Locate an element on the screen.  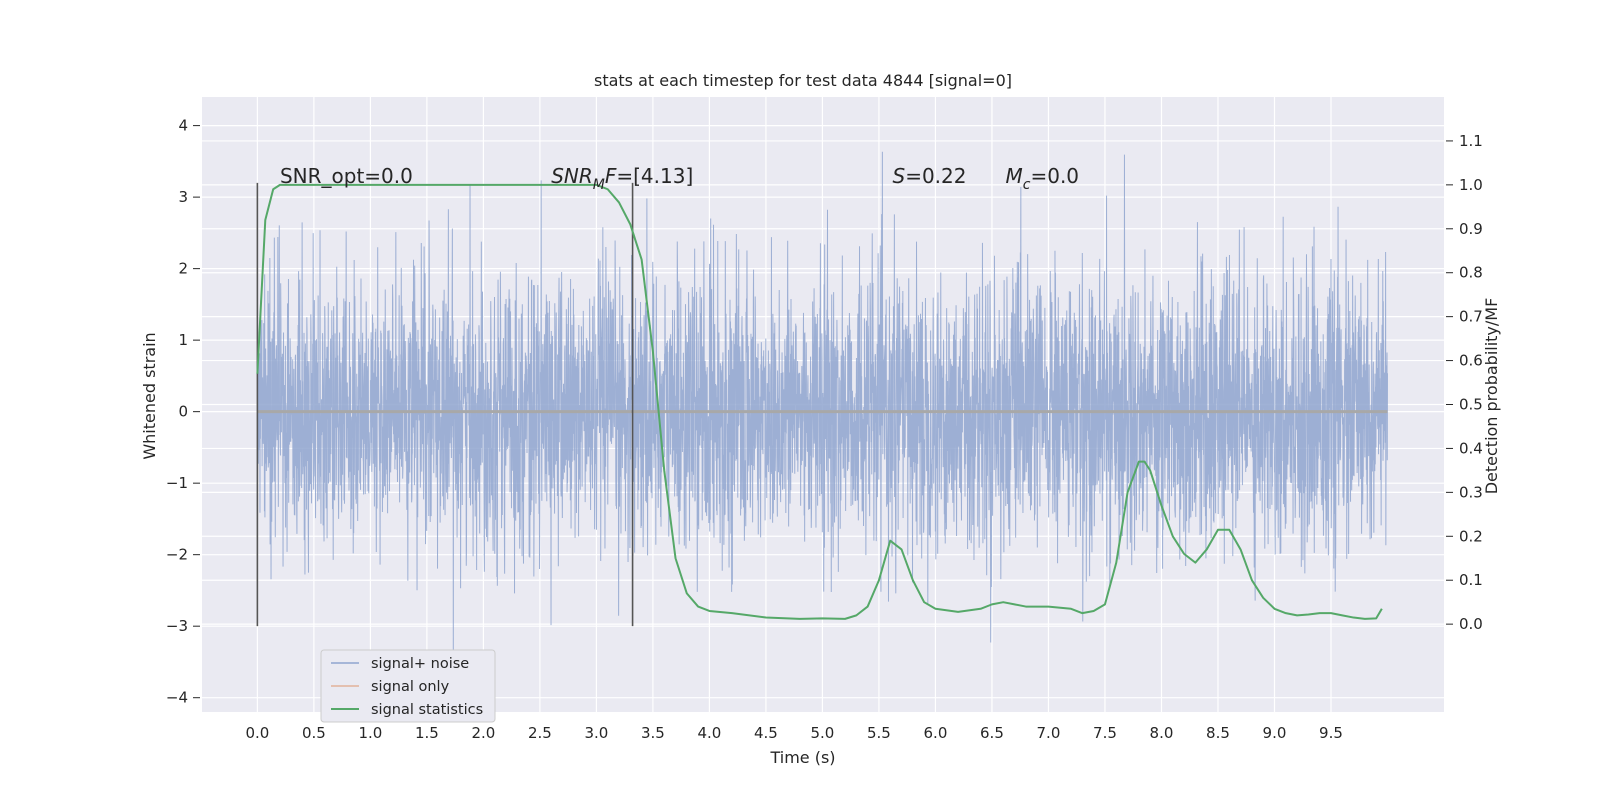
vertical-markers is located at coordinates (445, 404).